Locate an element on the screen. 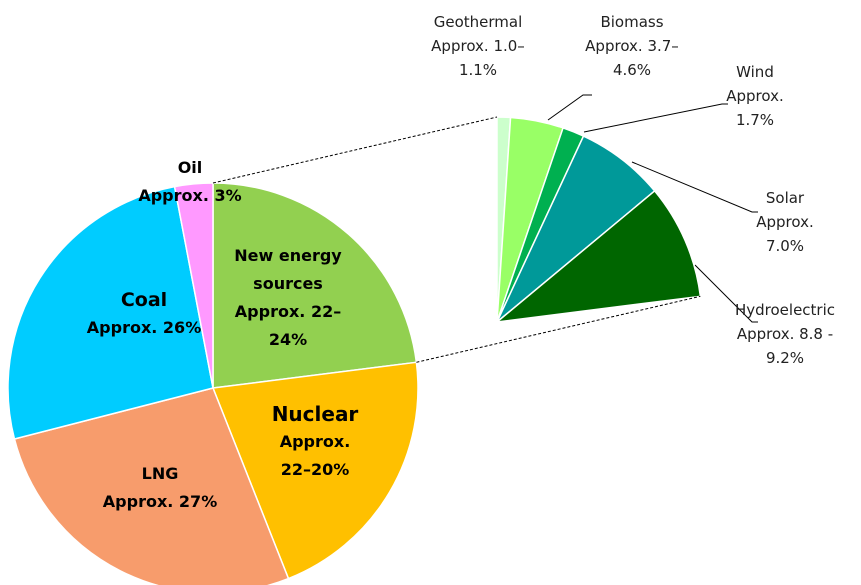 This screenshot has height=585, width=861. slice-label: Hydroelectric Approx. 8.8 - 9.2% is located at coordinates (785, 334).